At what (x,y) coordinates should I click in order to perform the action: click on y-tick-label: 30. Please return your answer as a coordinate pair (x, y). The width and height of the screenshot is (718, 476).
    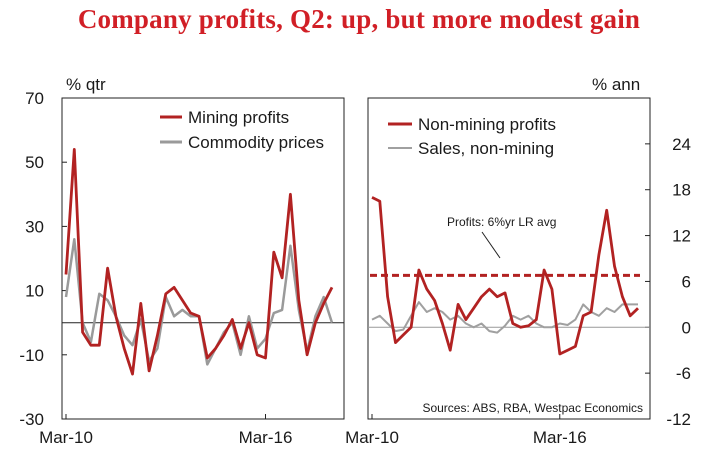
    Looking at the image, I should click on (34, 226).